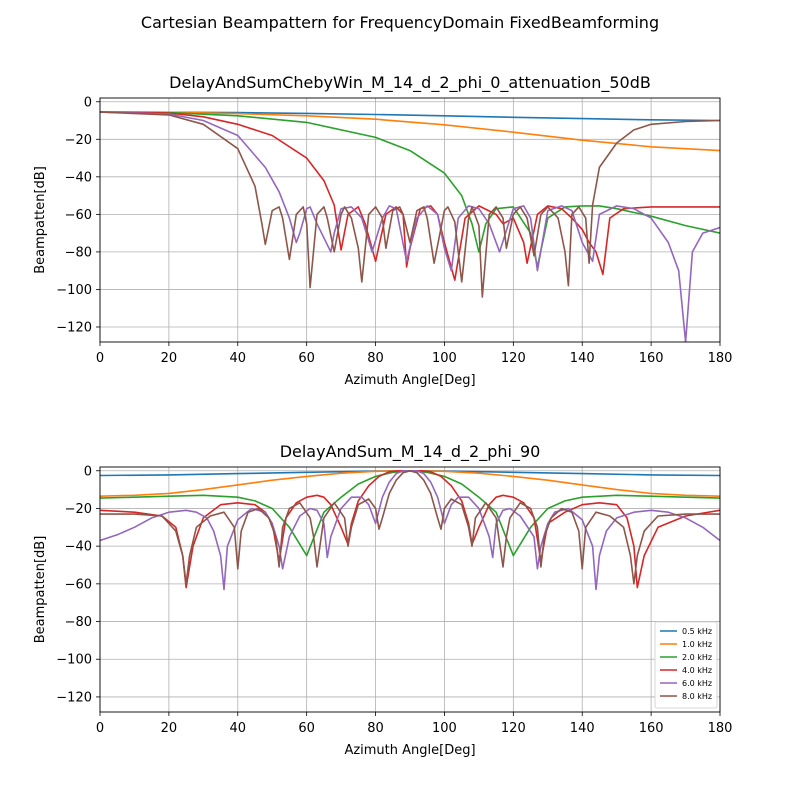 The height and width of the screenshot is (800, 800). Describe the element at coordinates (697, 657) in the screenshot. I see `legend-label: 2.0 kHz` at that location.